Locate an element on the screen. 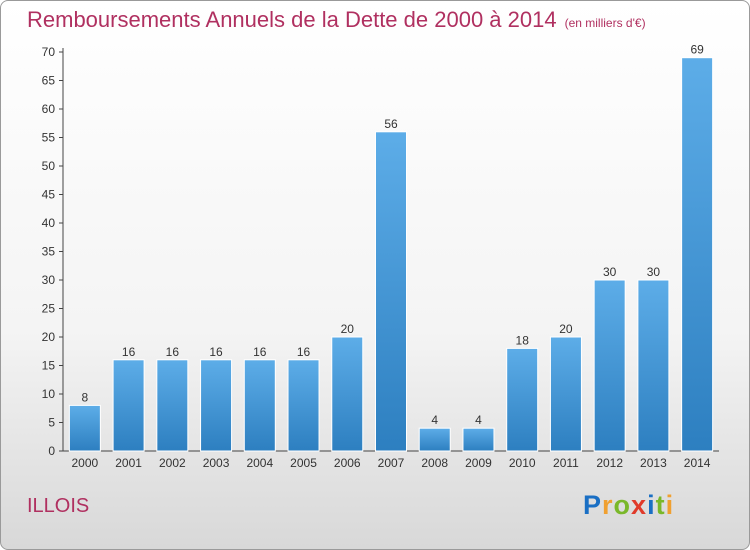  y-tick-label: 70 is located at coordinates (49, 52).